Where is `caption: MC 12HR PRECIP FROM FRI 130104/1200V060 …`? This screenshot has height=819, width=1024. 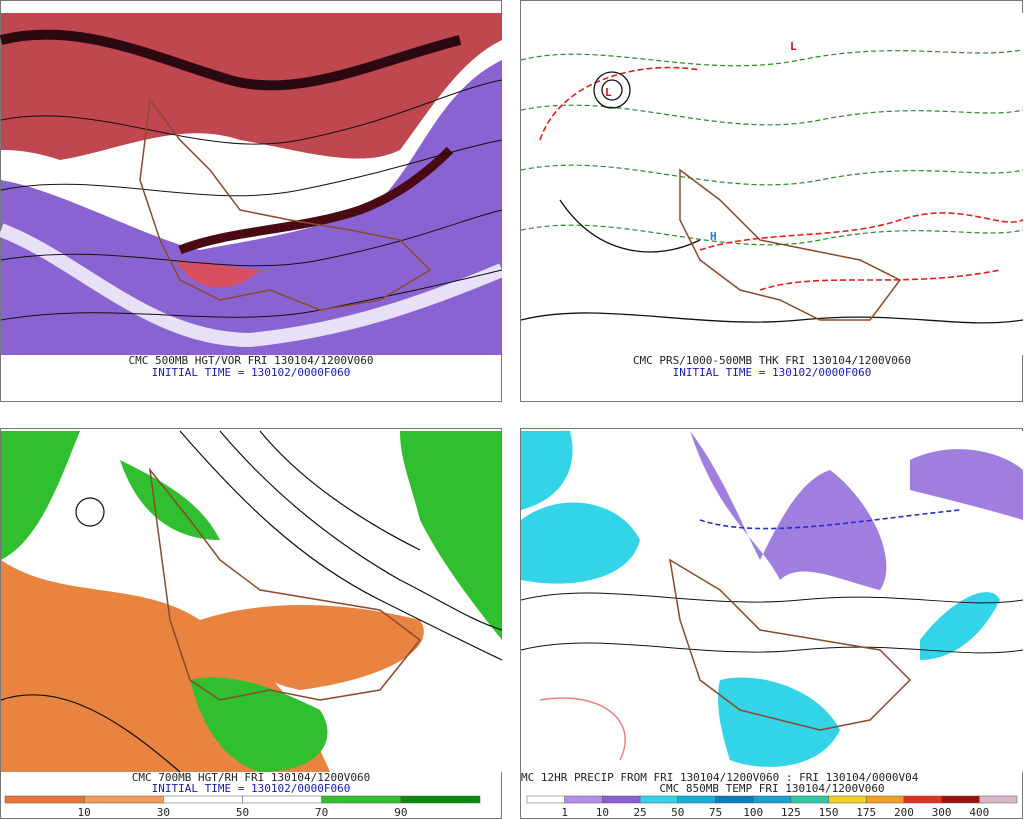
caption: MC 12HR PRECIP FROM FRI 130104/1200V060 … is located at coordinates (720, 777).